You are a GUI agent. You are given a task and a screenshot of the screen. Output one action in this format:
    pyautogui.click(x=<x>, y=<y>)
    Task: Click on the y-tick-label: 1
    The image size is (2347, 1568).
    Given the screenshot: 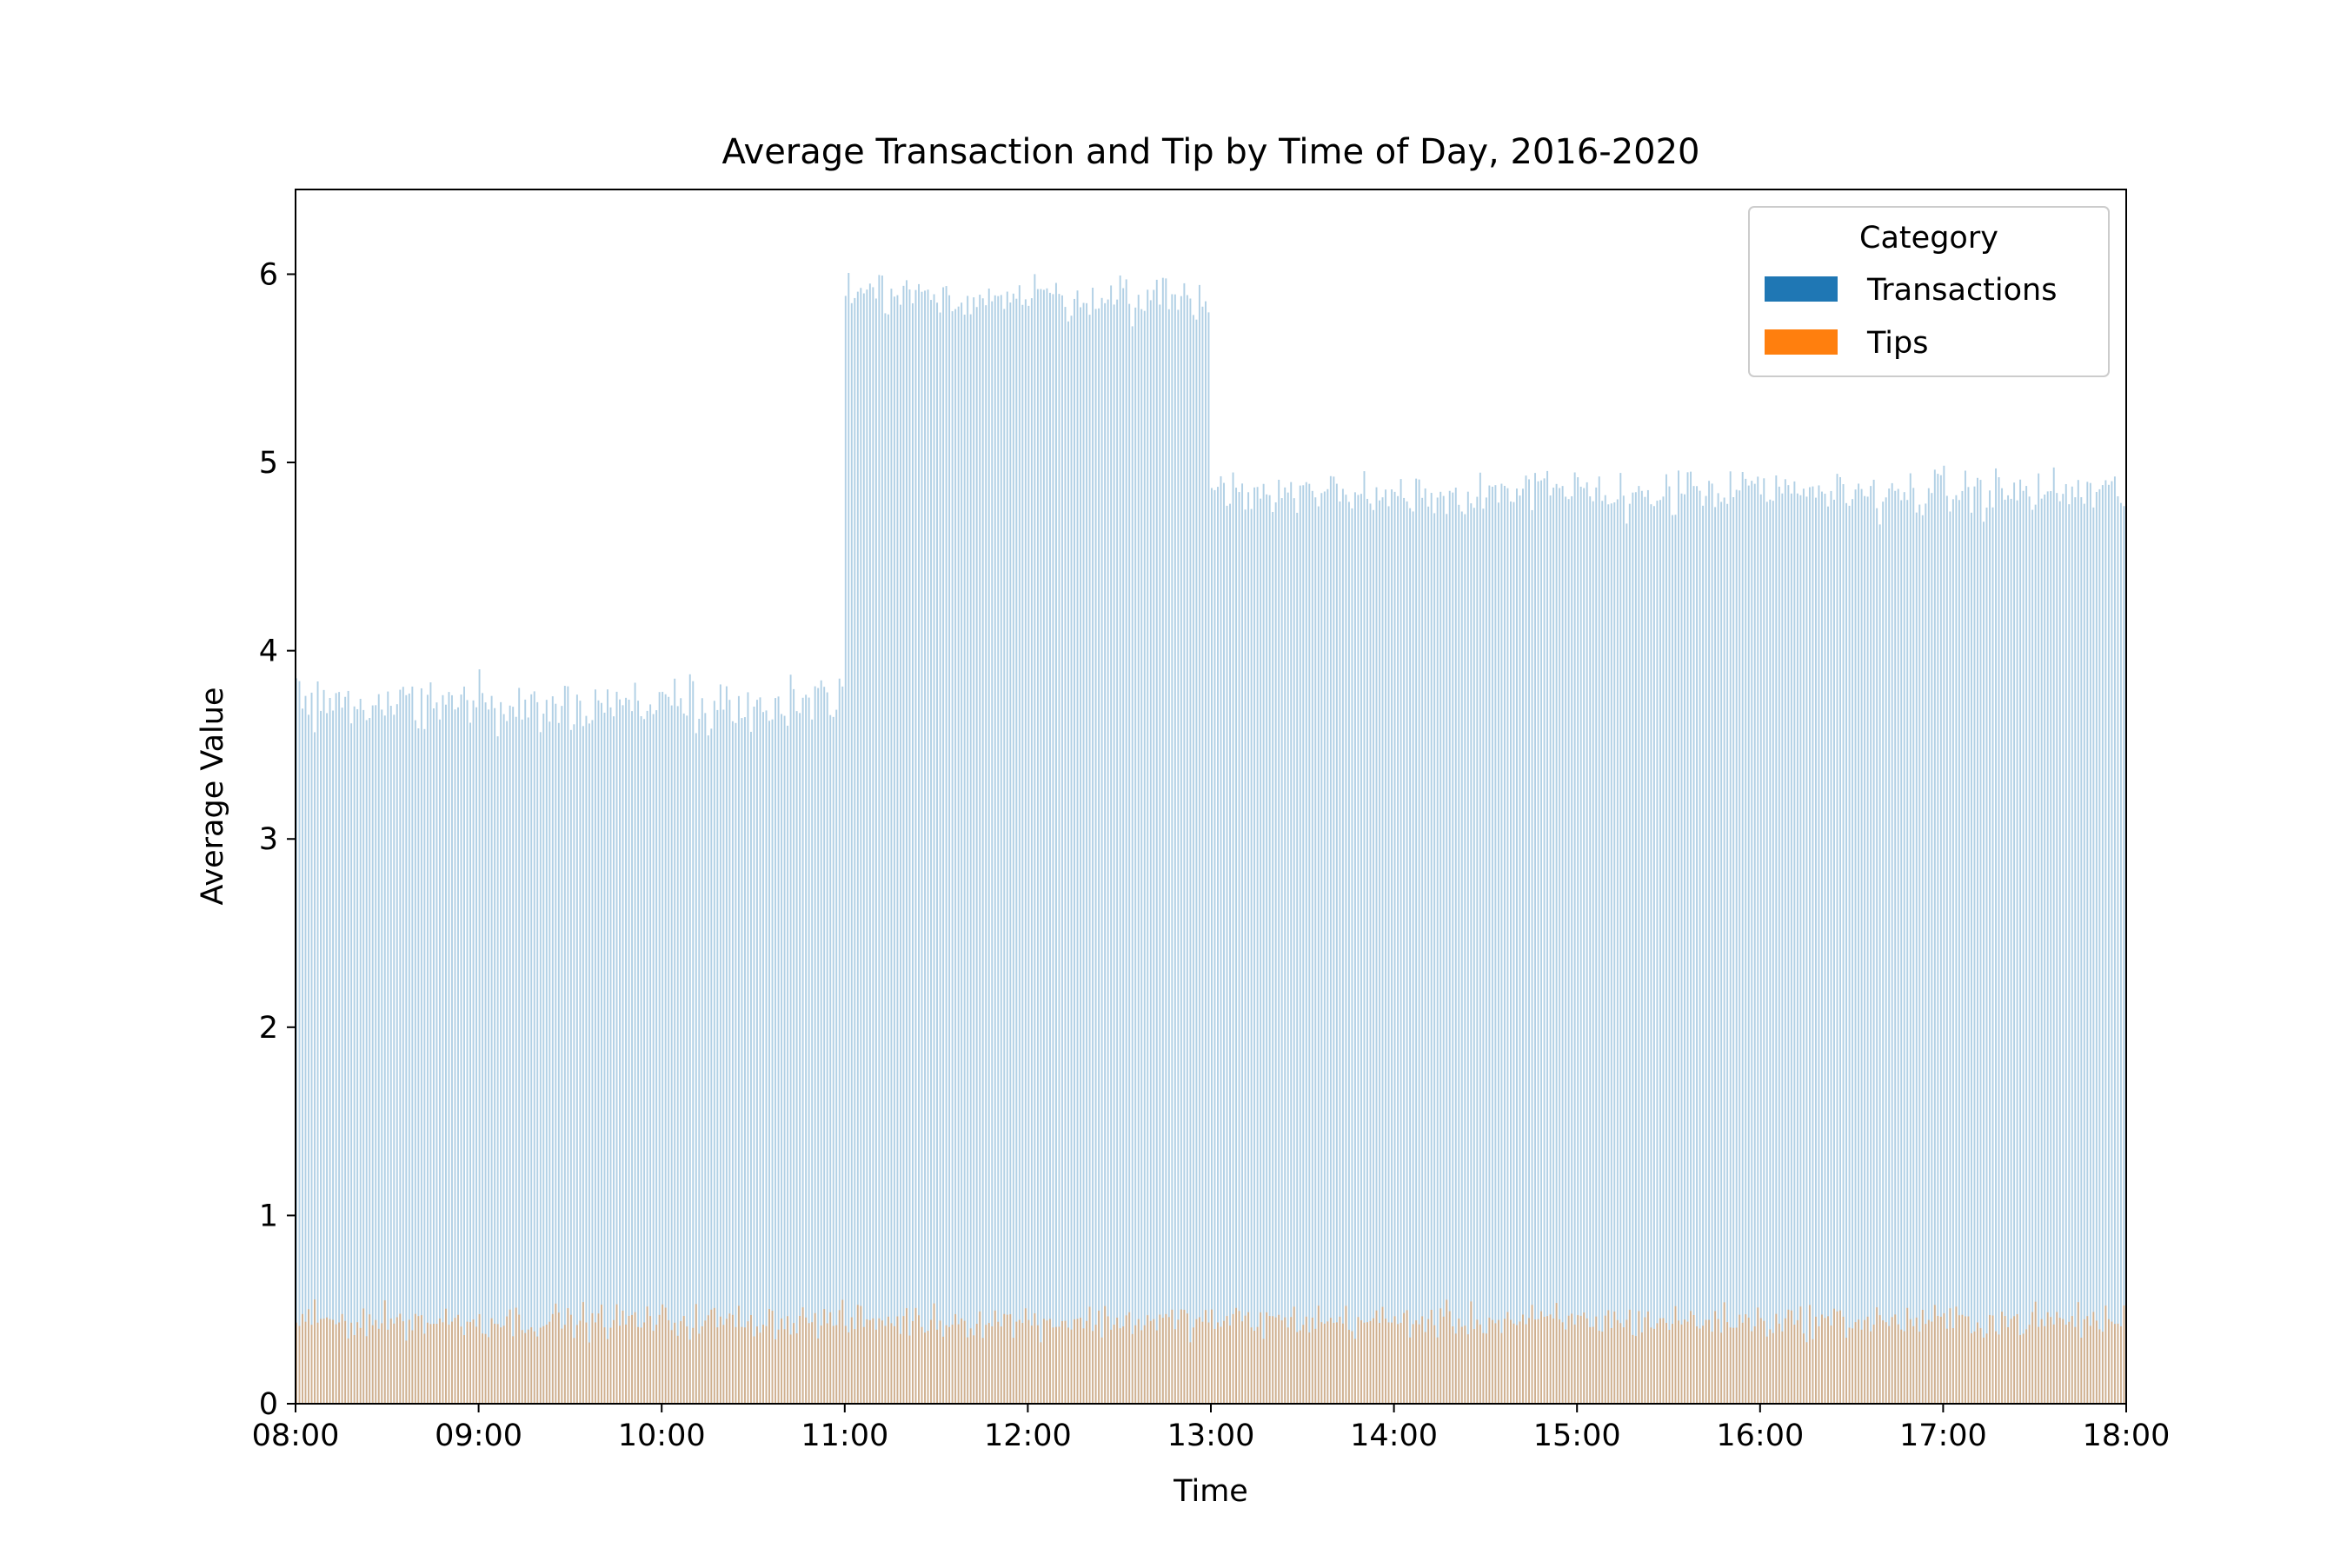 What is the action you would take?
    pyautogui.click(x=268, y=1216)
    